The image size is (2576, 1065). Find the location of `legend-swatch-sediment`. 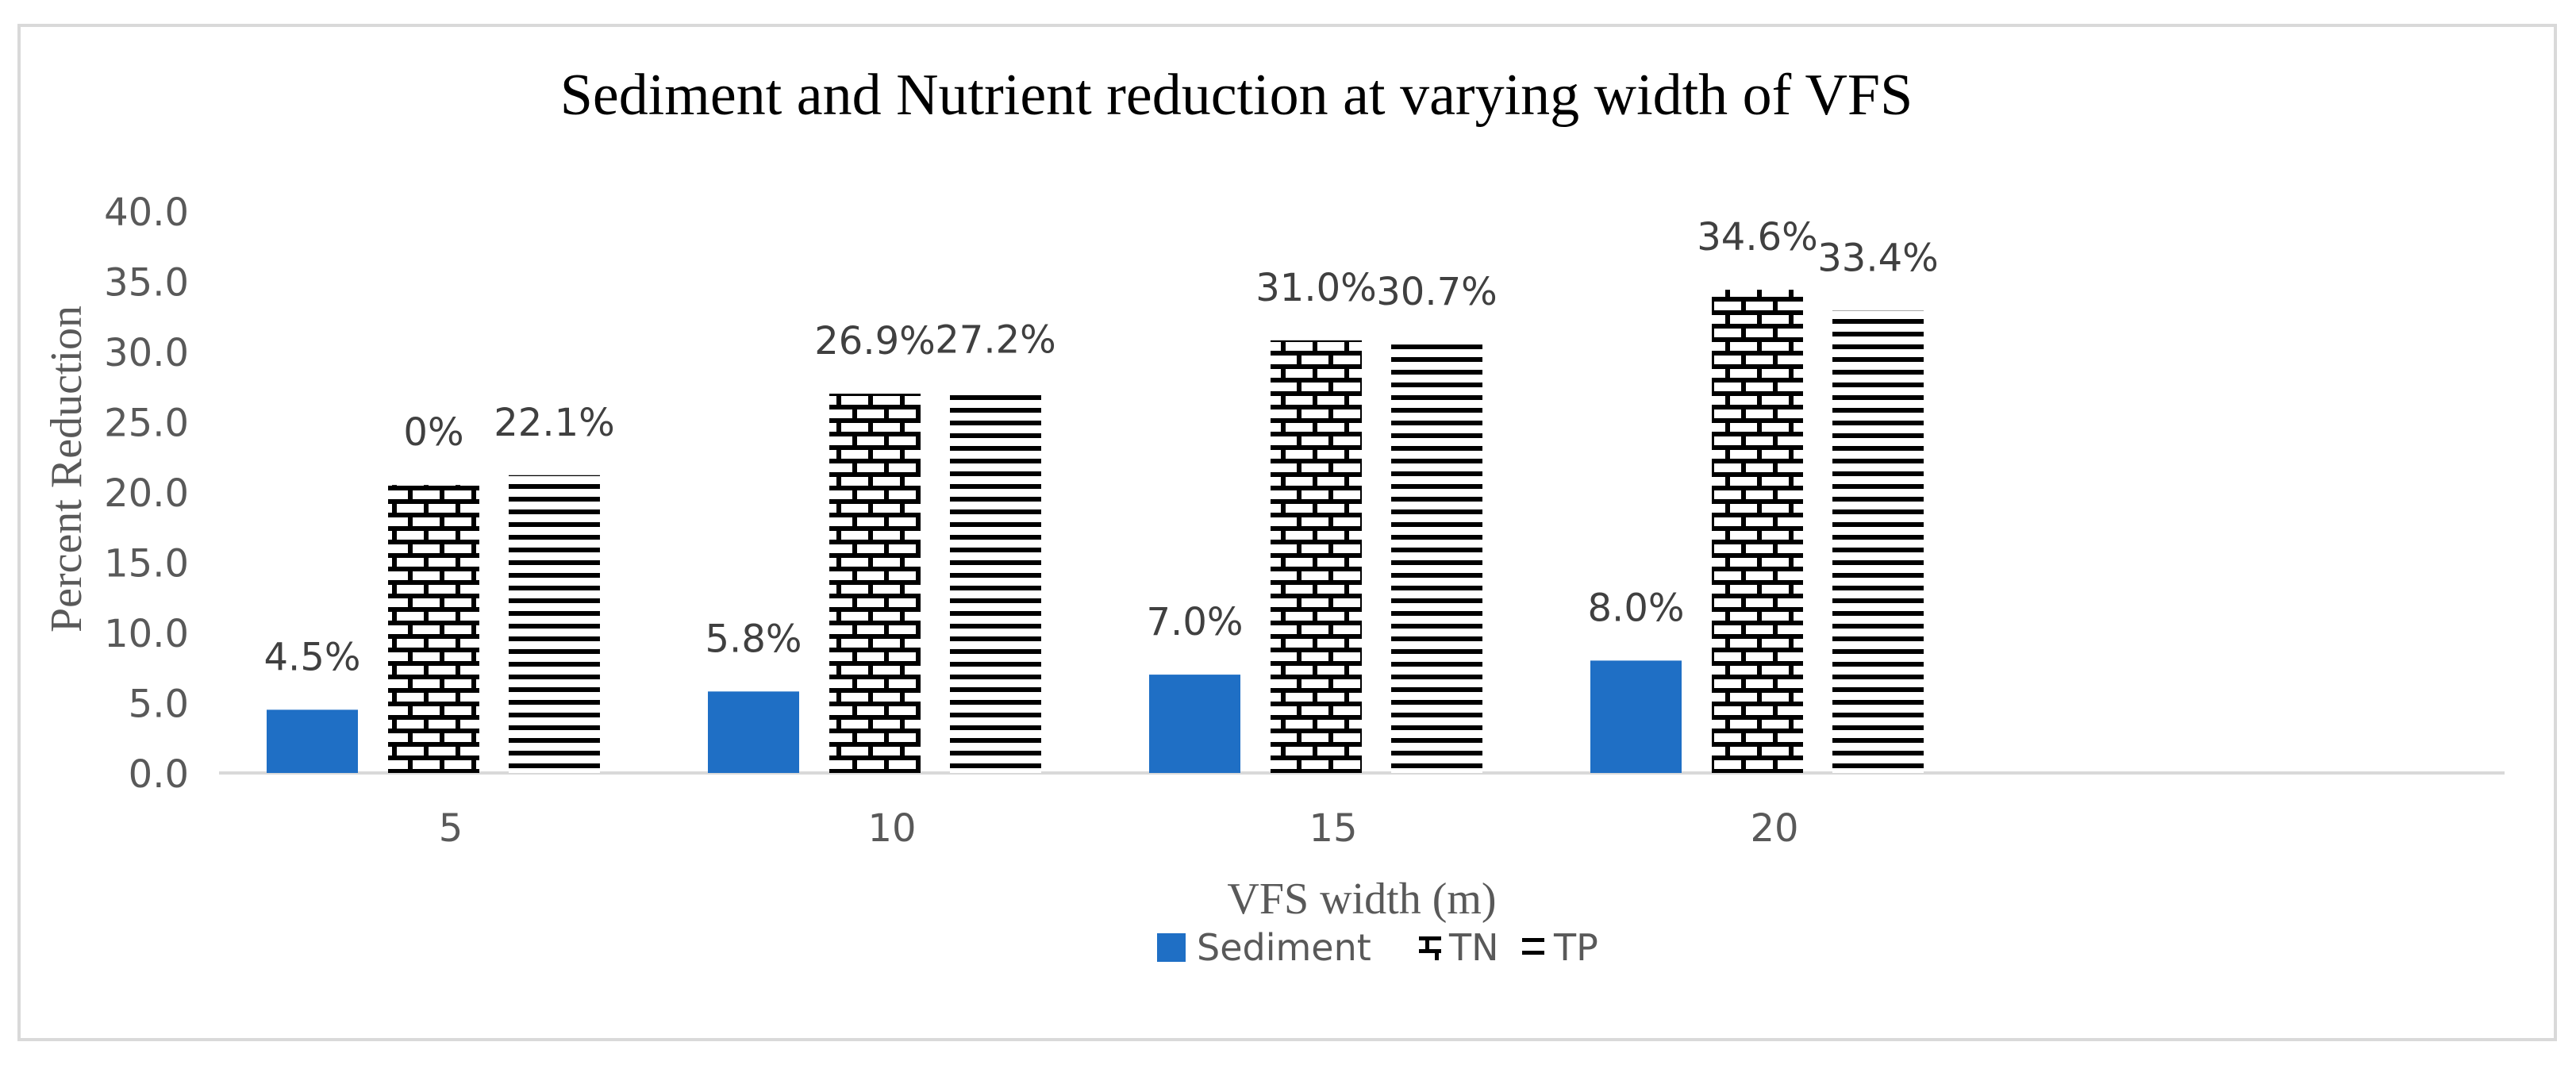

legend-swatch-sediment is located at coordinates (1171, 947).